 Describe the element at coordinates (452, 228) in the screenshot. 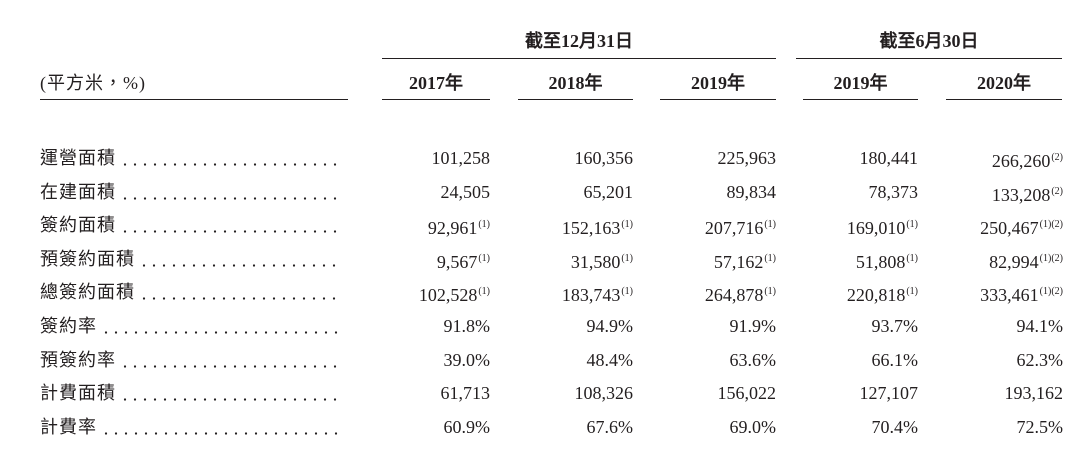

I see `cell-value: 92,961` at that location.